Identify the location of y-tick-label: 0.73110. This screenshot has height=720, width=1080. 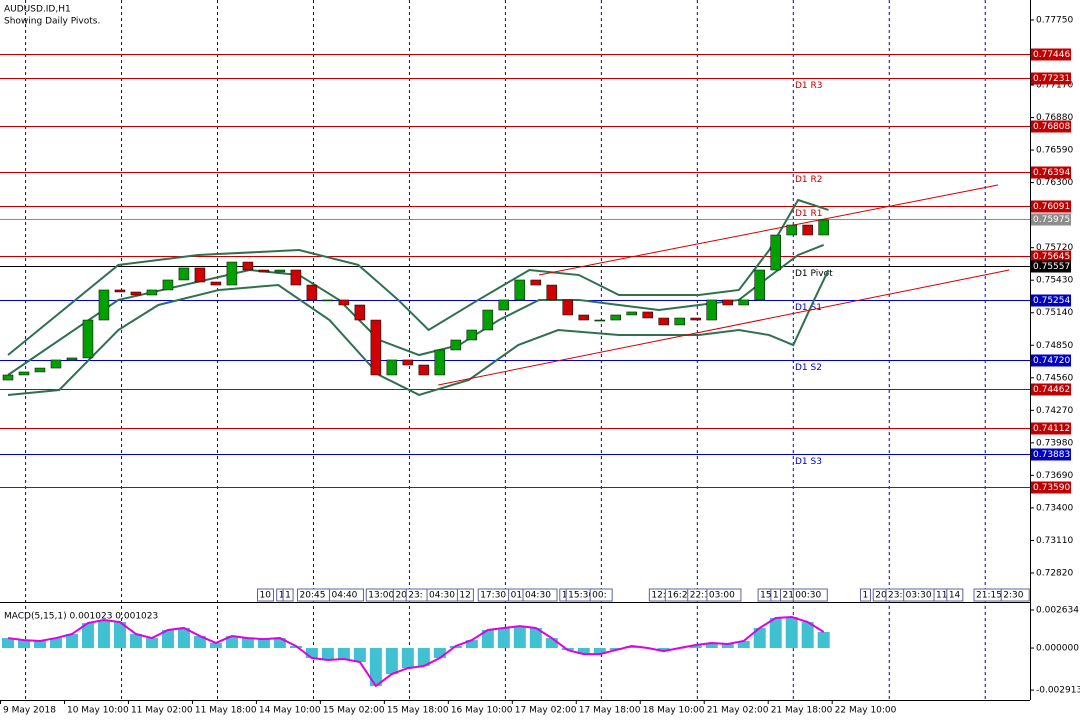
(1054, 541).